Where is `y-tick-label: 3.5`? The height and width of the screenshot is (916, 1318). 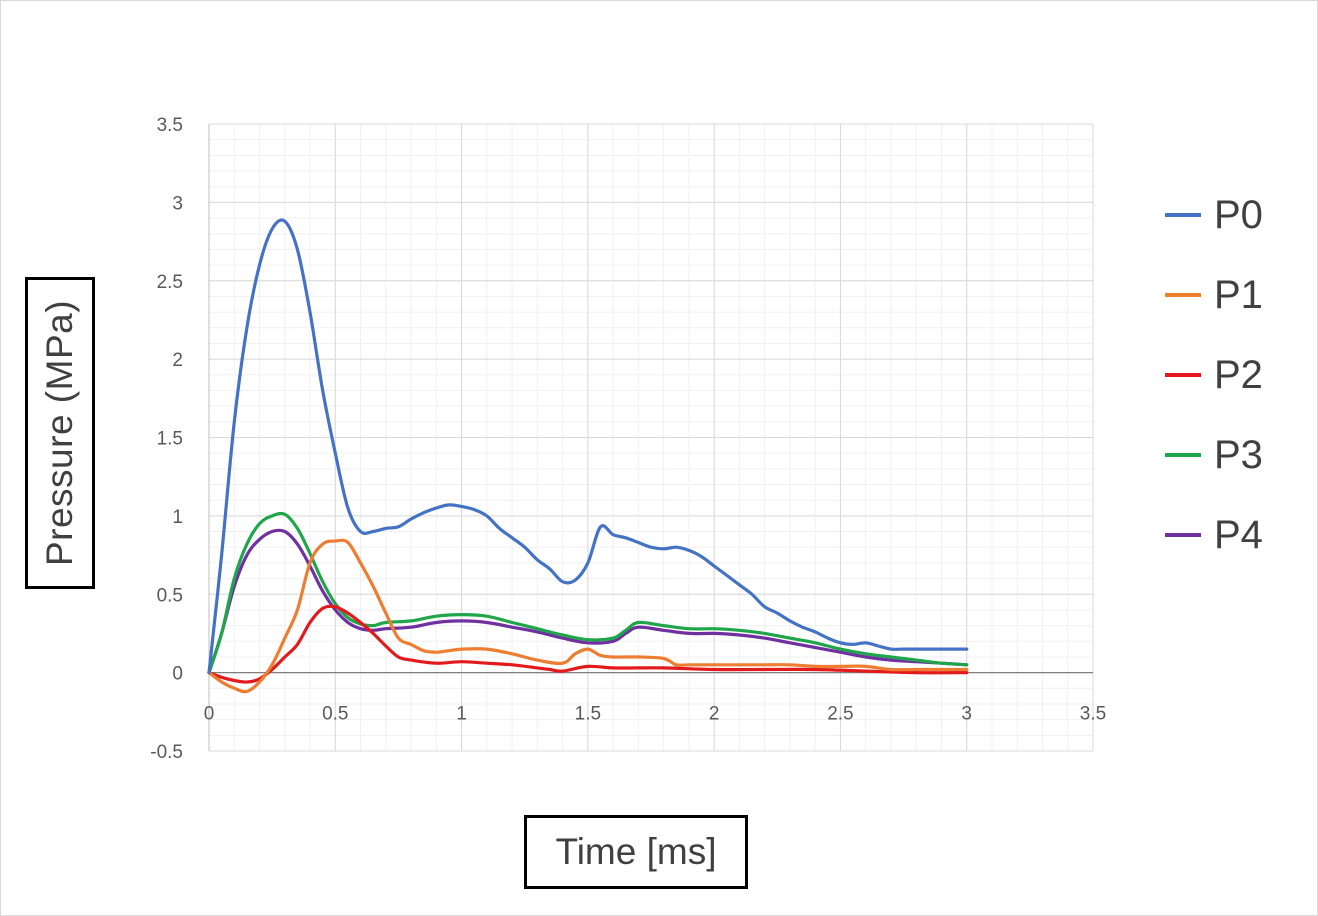
y-tick-label: 3.5 is located at coordinates (170, 125).